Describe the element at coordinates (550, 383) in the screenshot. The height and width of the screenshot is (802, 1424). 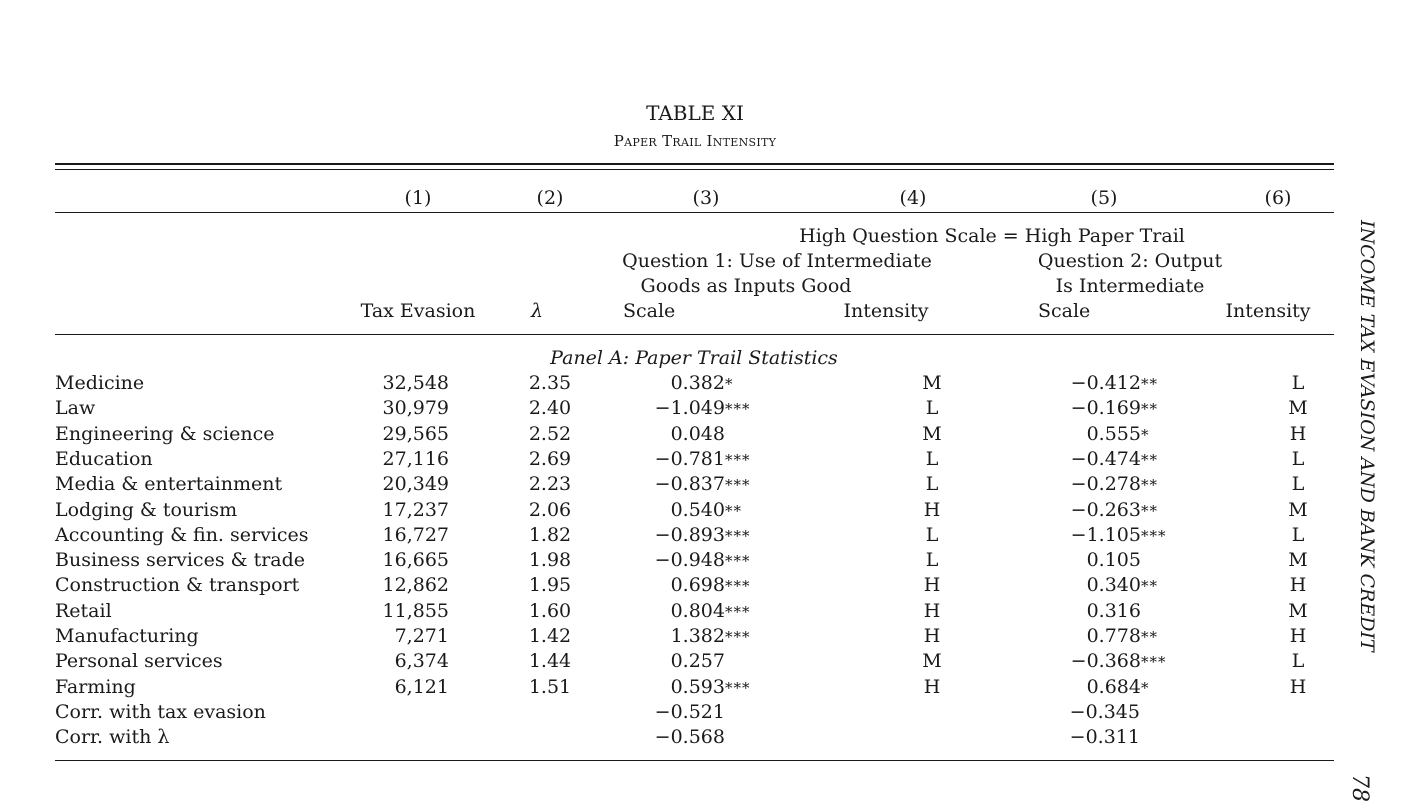
I see `lambda-cell: 2.35` at that location.